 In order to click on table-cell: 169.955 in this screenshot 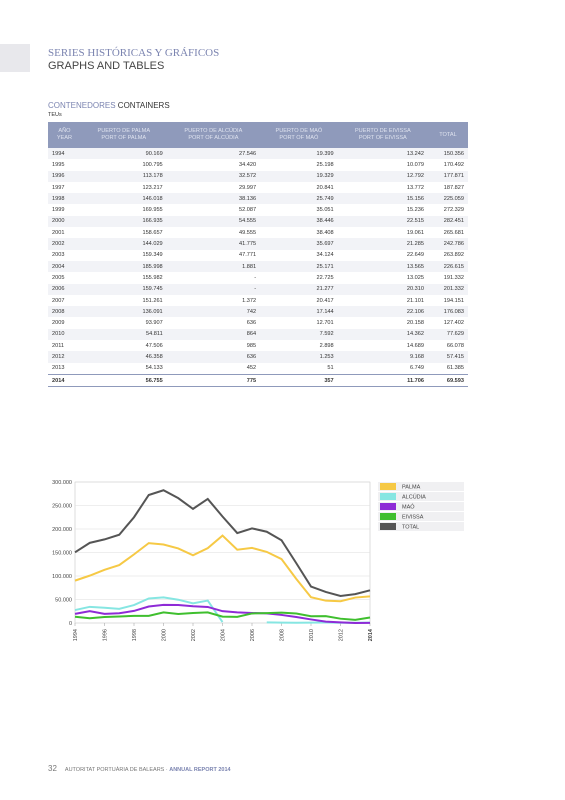, I will do `click(152, 210)`.